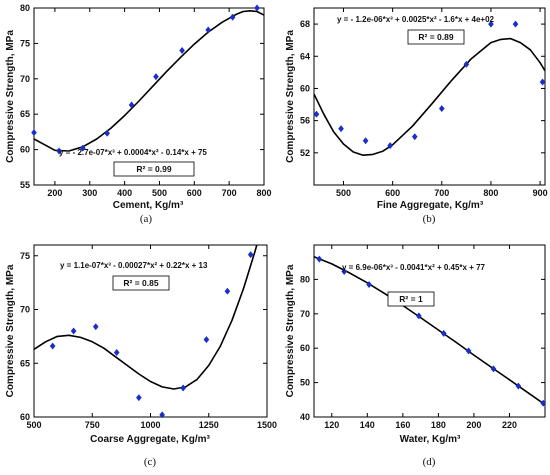 The image size is (550, 475). What do you see at coordinates (509, 425) in the screenshot?
I see `x-tick-label: 220` at bounding box center [509, 425].